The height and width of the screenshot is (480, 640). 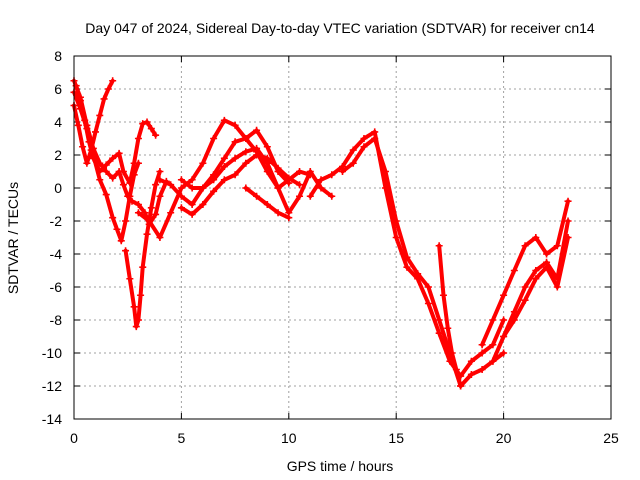 I want to click on y-tick-label: -6, so click(x=56, y=287).